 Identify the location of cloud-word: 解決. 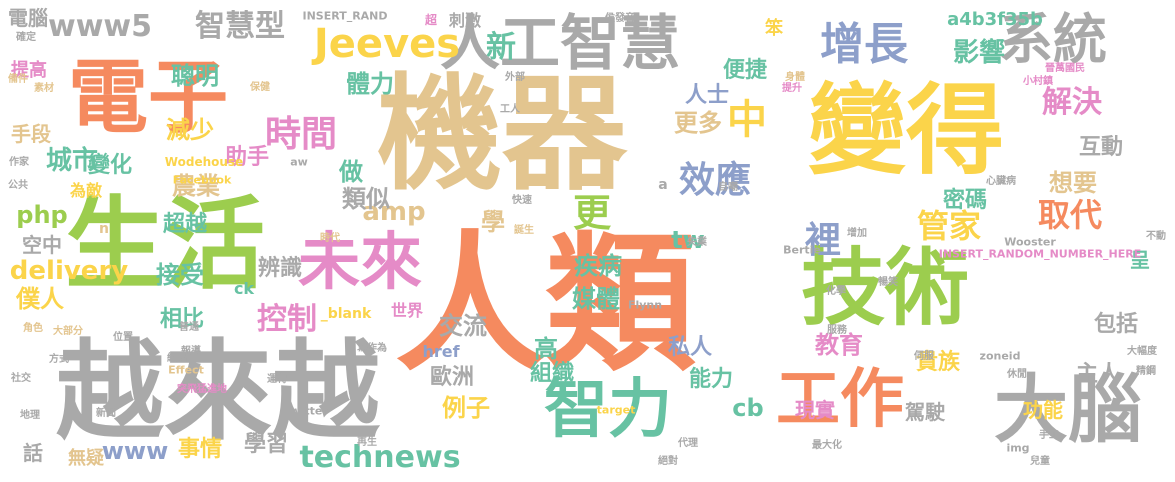
(1072, 102).